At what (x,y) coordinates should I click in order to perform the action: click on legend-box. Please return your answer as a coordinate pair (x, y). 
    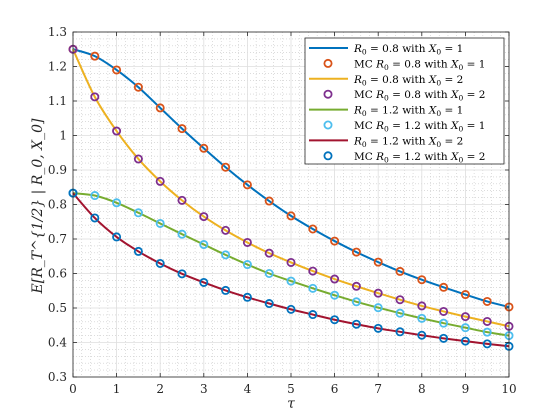
    Looking at the image, I should click on (404, 101).